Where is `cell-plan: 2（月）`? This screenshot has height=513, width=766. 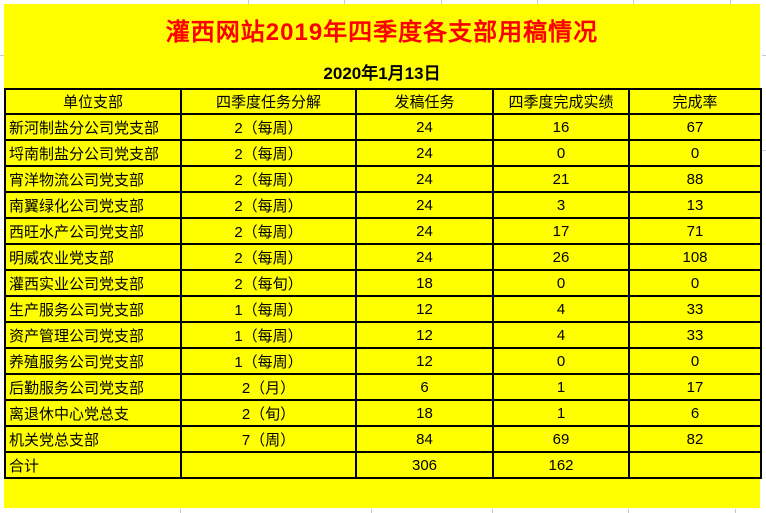
cell-plan: 2（月） is located at coordinates (268, 387).